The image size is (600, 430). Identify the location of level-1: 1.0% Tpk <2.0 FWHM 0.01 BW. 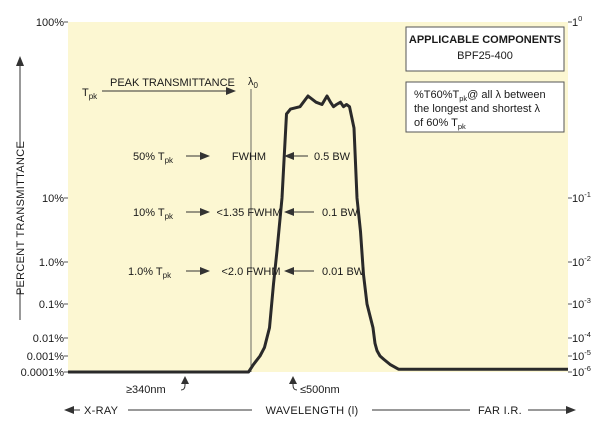
(246, 273).